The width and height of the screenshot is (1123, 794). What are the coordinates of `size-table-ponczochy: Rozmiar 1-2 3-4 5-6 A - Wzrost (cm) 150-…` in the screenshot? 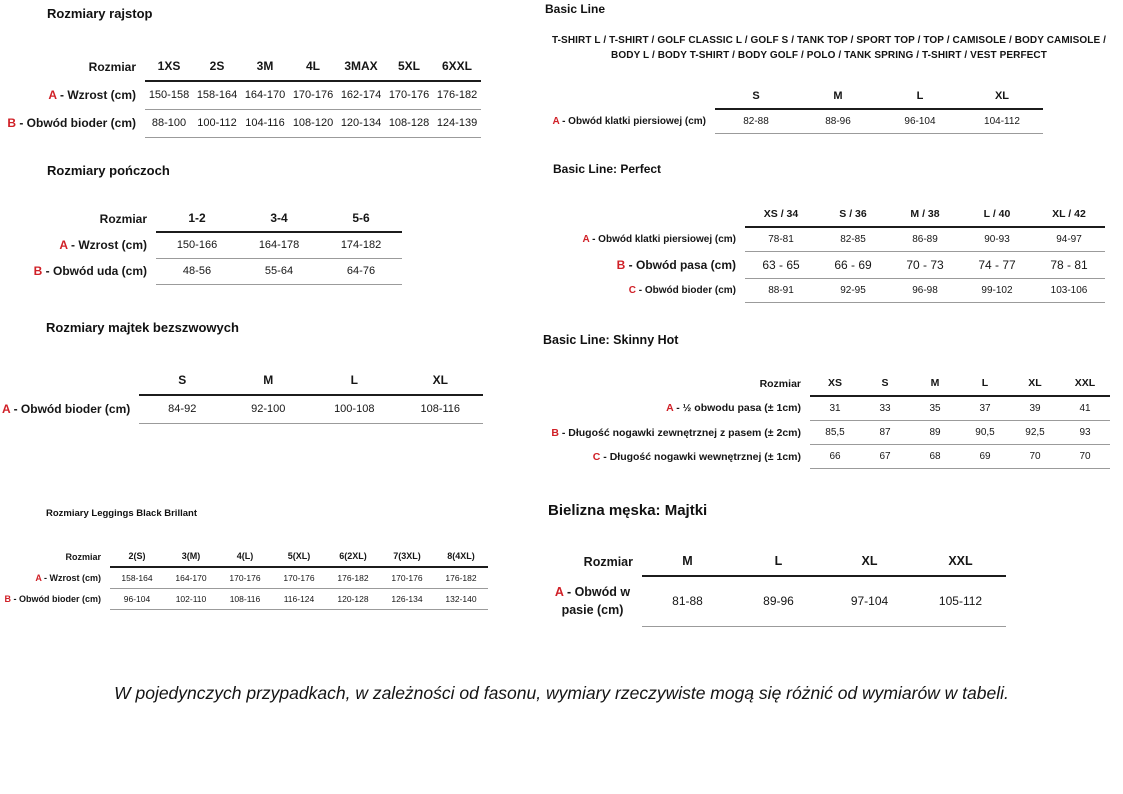 It's located at (201, 245).